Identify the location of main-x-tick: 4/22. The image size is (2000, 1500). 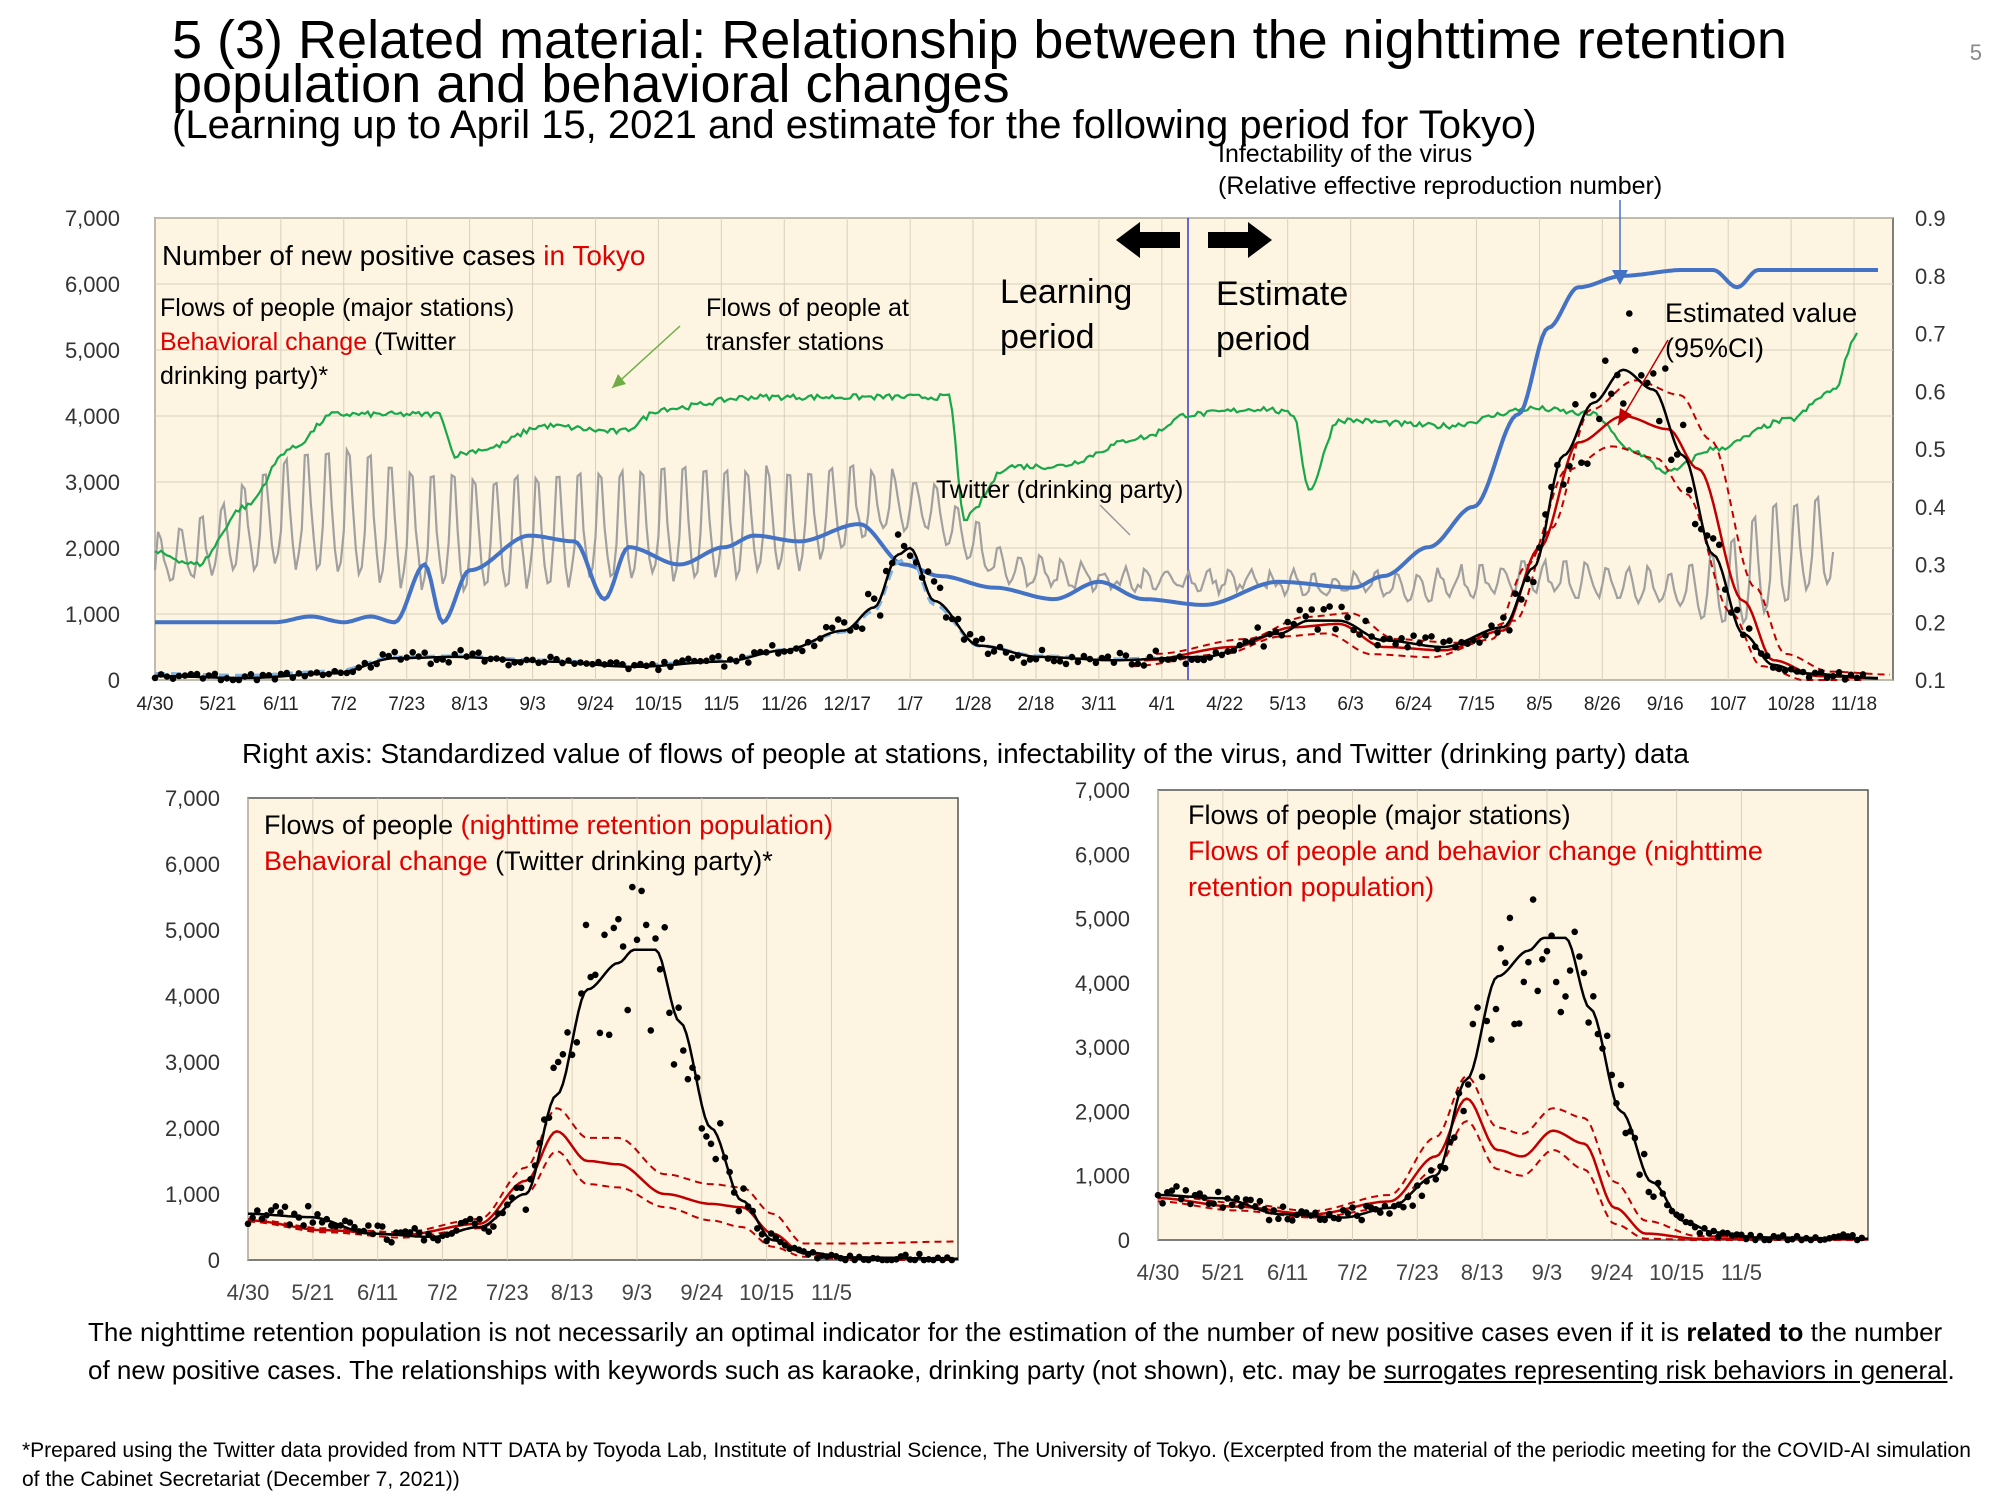
(1224, 704).